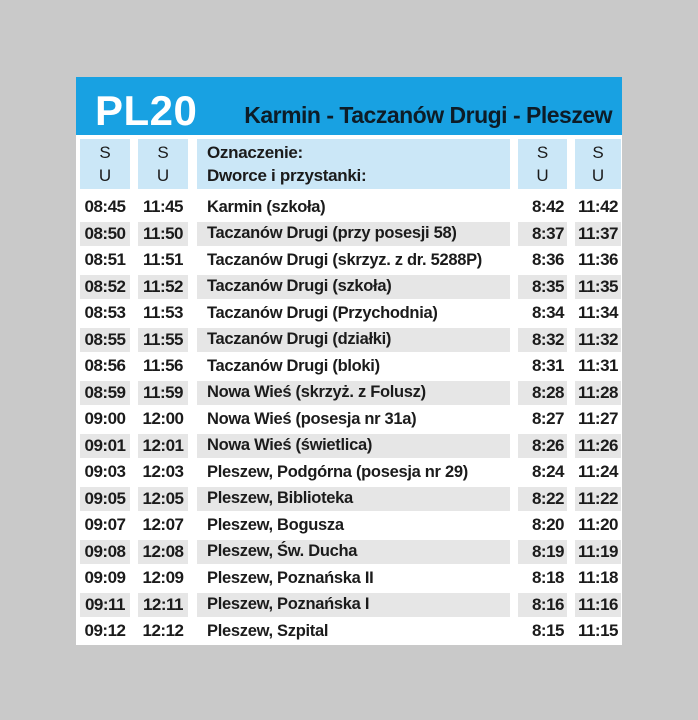 The height and width of the screenshot is (720, 698). Describe the element at coordinates (598, 340) in the screenshot. I see `return-time-2: 11:32` at that location.